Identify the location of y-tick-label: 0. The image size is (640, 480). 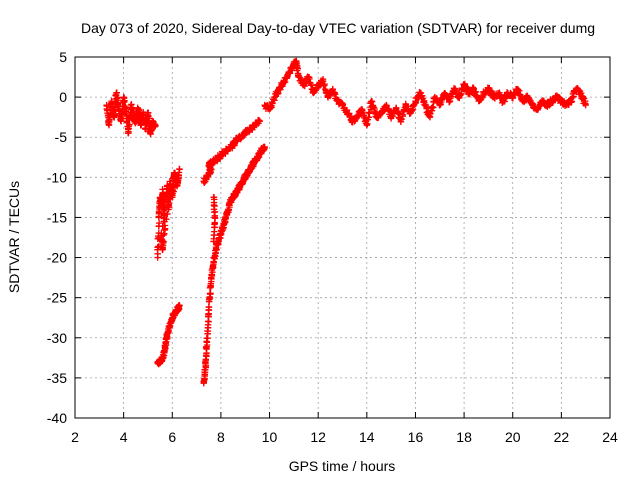
(63, 97).